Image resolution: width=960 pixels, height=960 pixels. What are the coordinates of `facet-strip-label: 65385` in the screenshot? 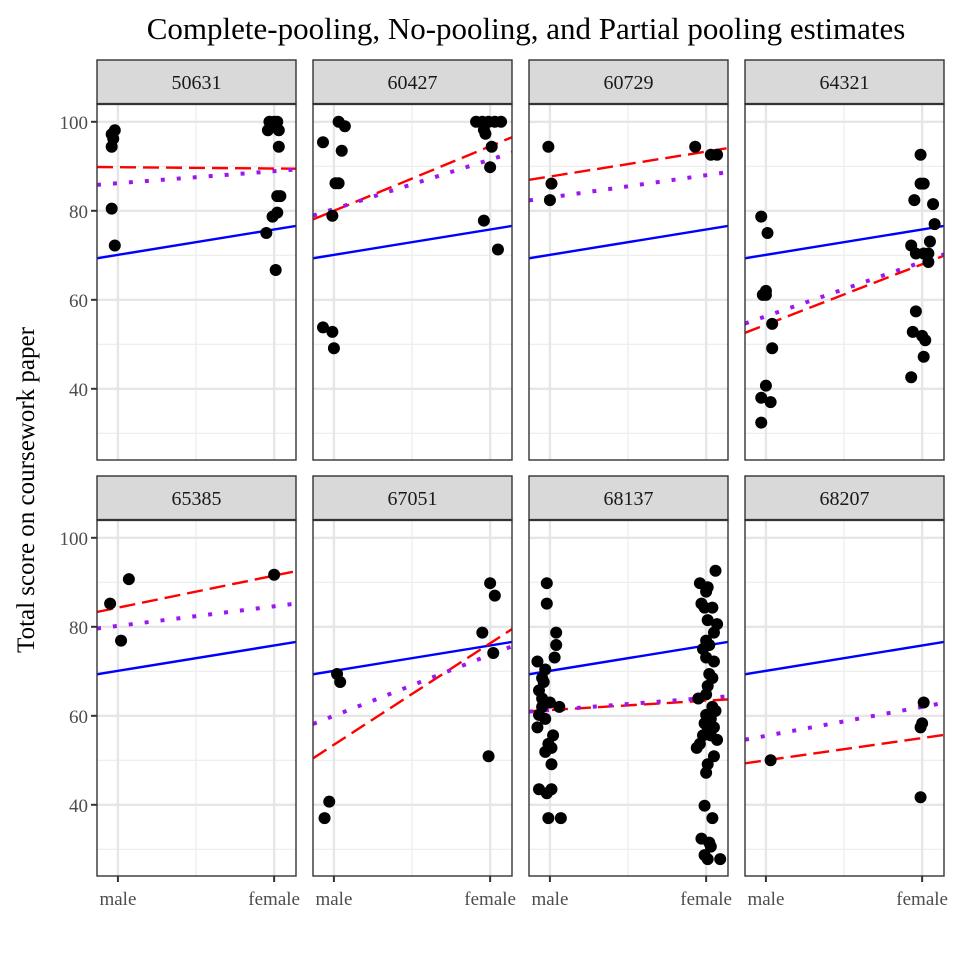 It's located at (197, 499).